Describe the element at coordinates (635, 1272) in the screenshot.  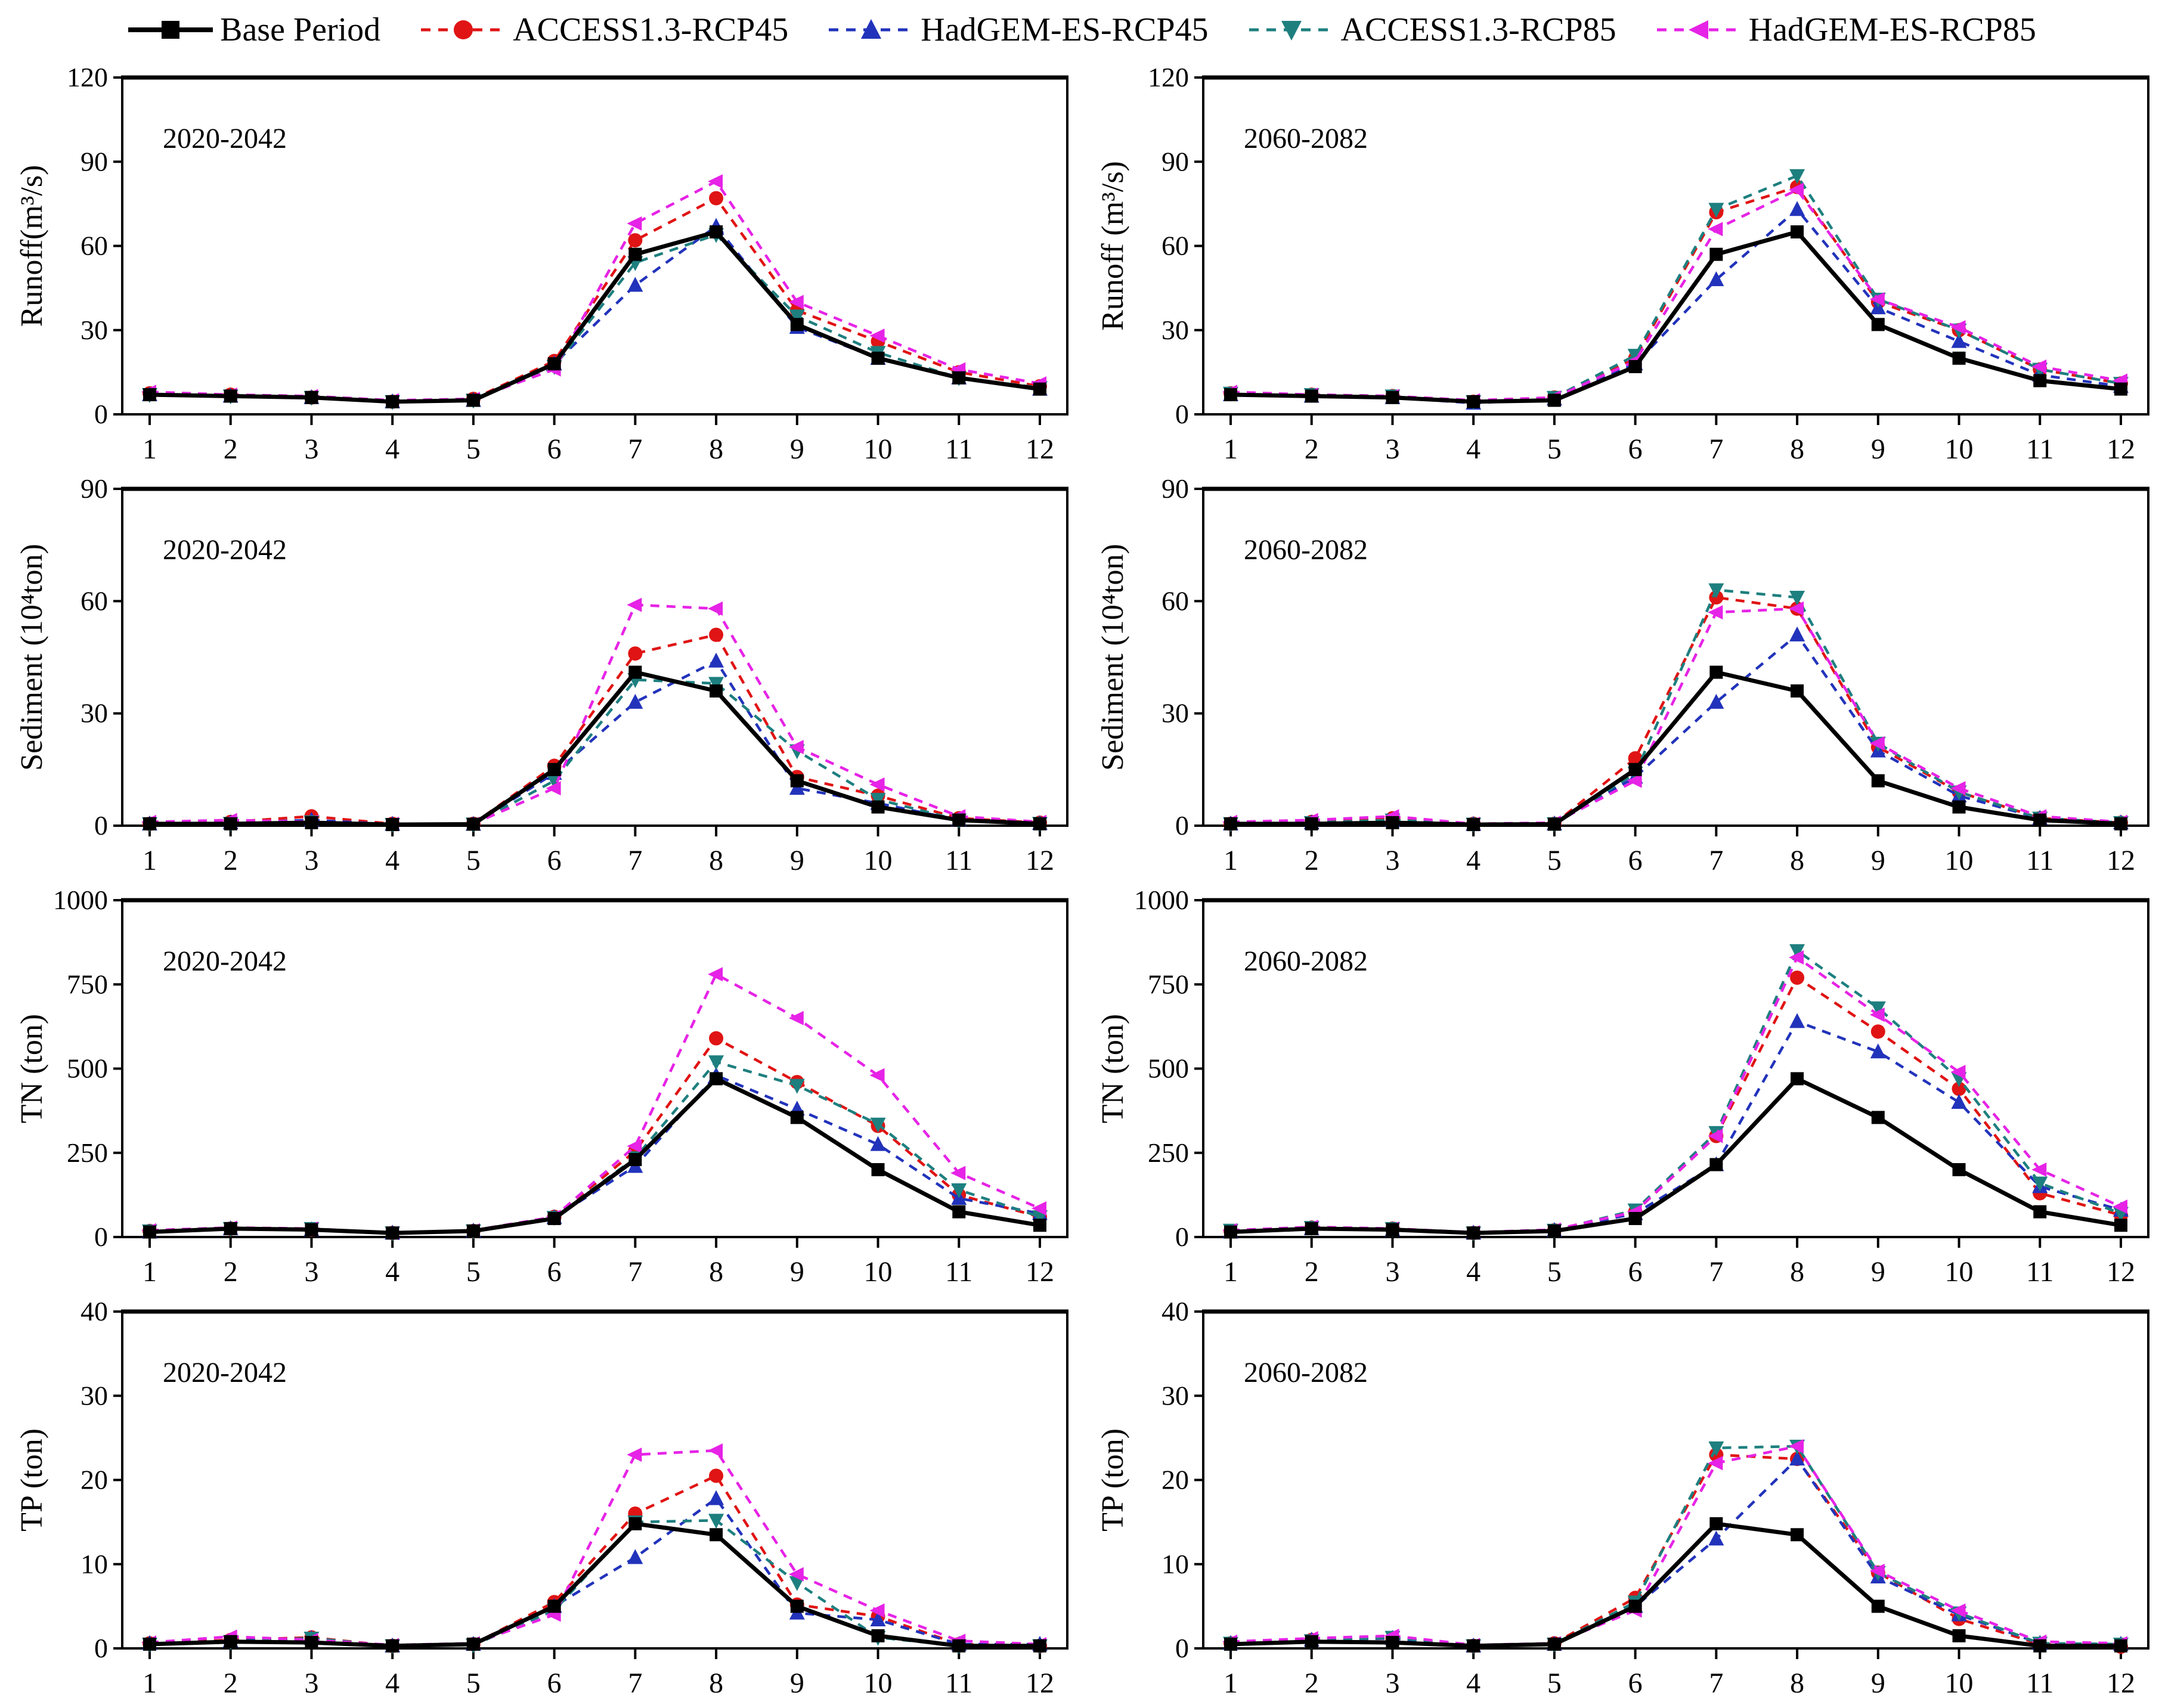
I see `x-tick-label: 7` at that location.